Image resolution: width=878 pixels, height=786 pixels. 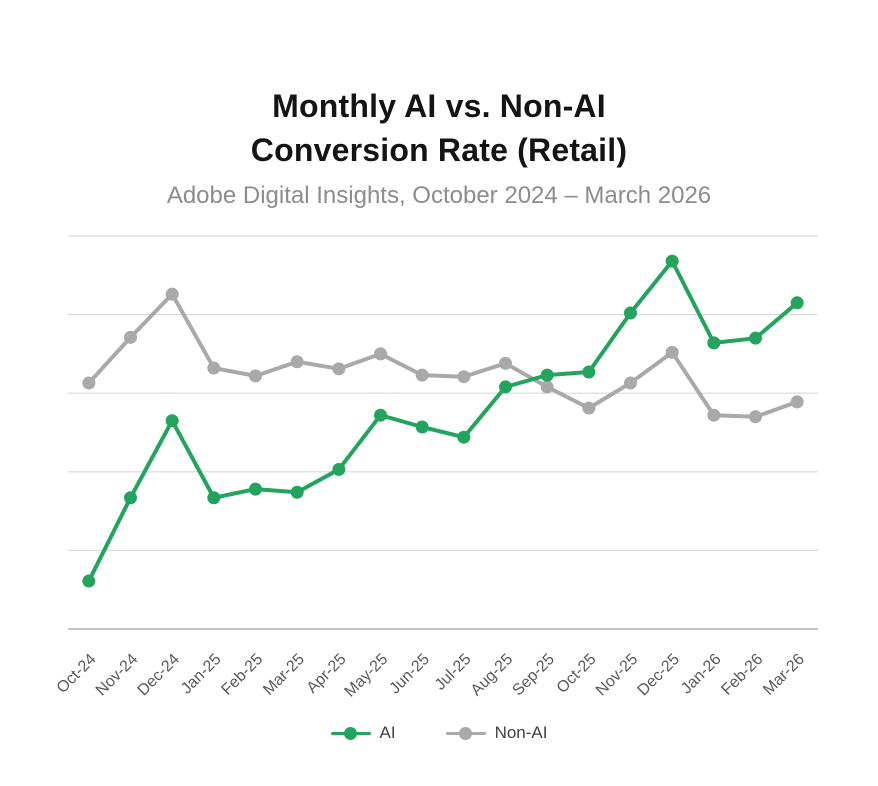 I want to click on x-tick-label: Jun-25, so click(x=409, y=674).